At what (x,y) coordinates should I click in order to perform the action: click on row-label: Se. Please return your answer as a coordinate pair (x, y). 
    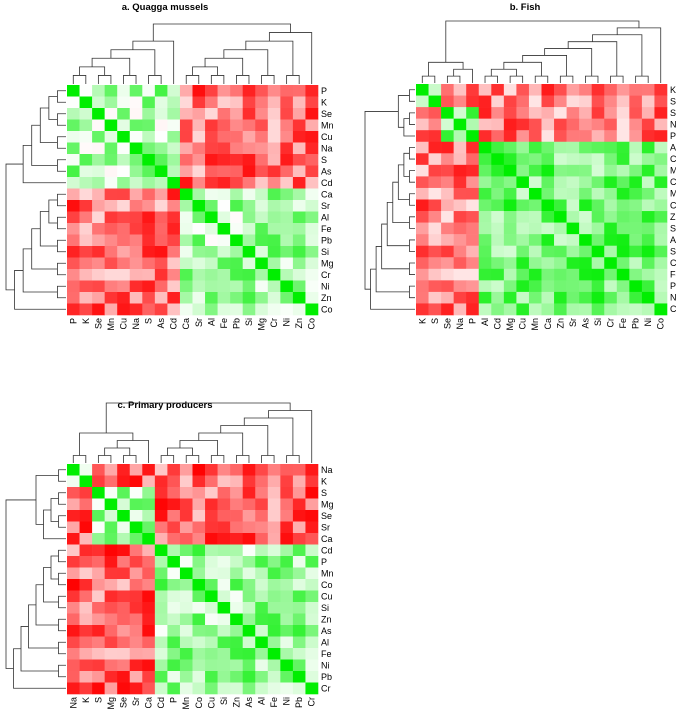
    Looking at the image, I should click on (326, 114).